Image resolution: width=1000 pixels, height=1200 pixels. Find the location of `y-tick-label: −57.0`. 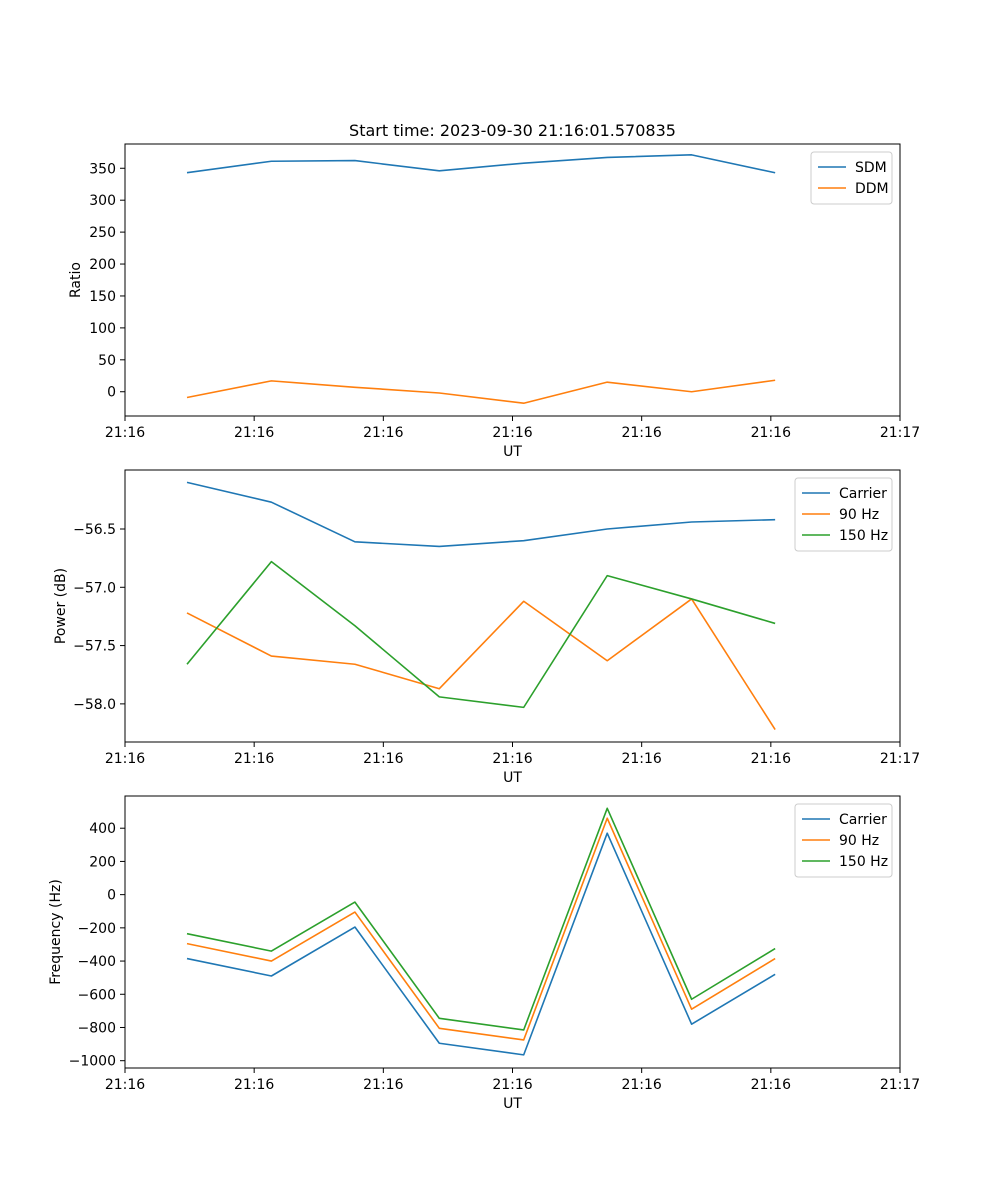

y-tick-label: −57.0 is located at coordinates (94, 588).